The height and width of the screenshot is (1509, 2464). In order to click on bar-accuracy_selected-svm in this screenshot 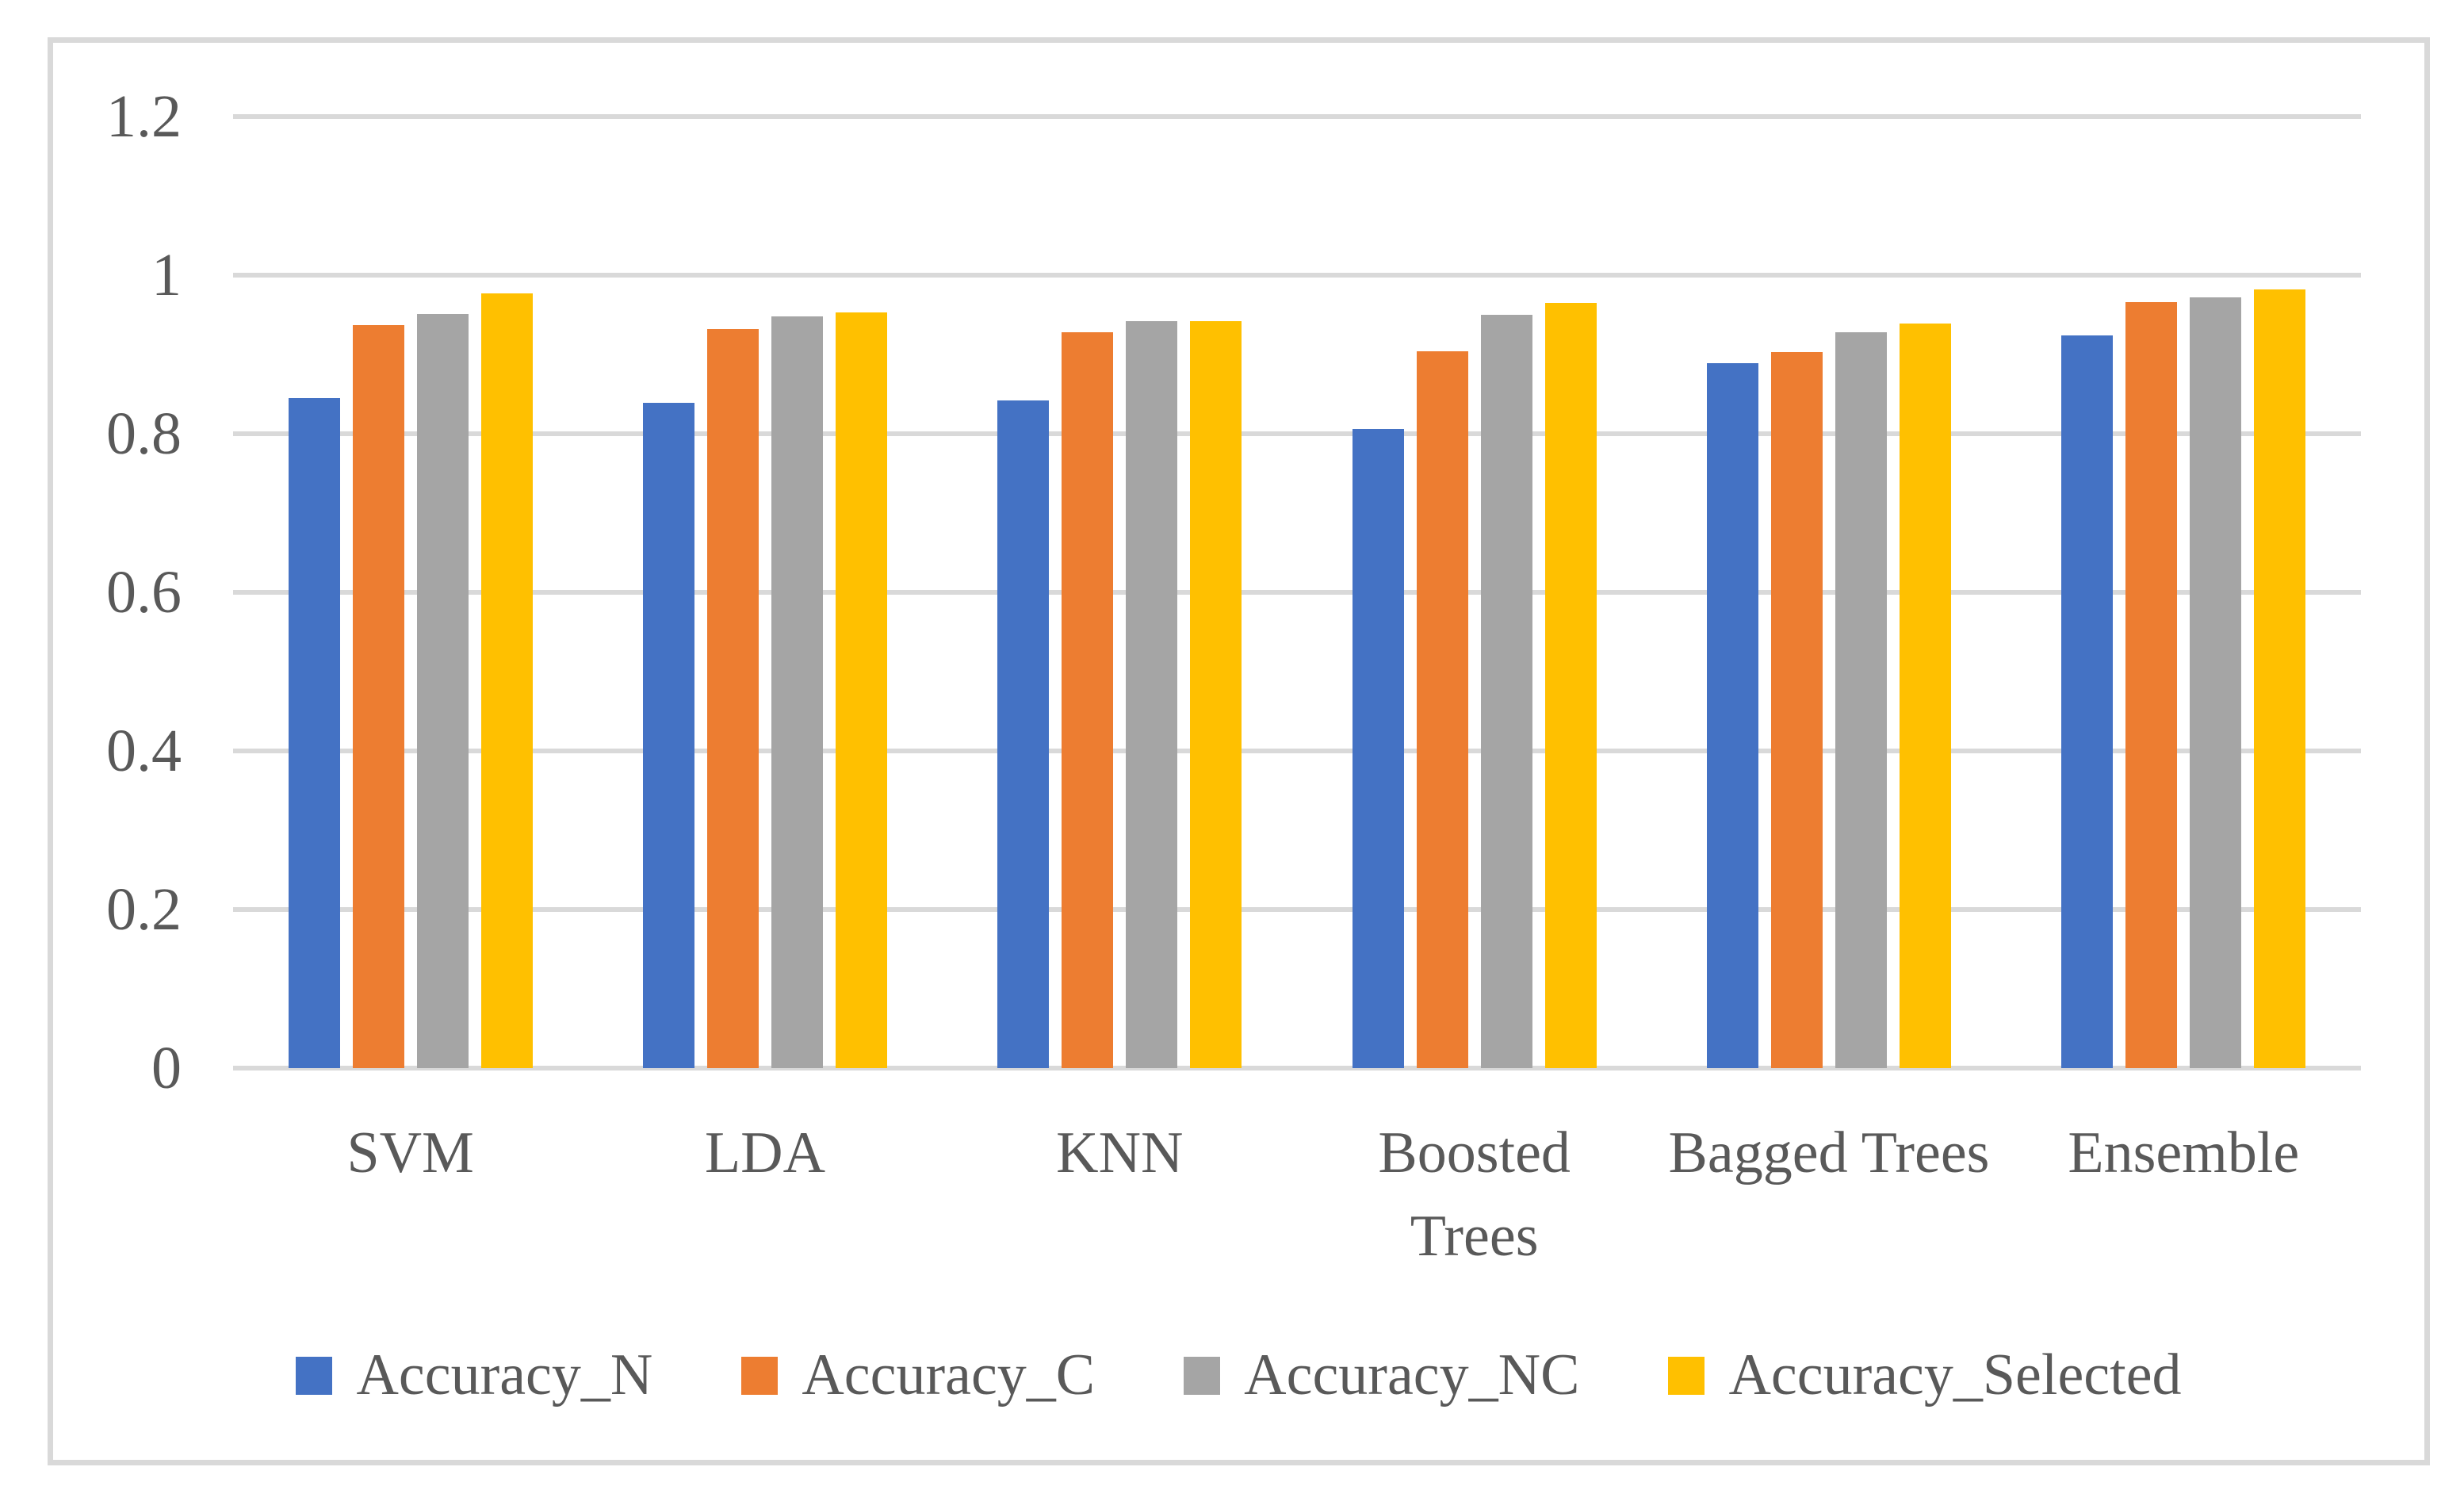, I will do `click(507, 680)`.